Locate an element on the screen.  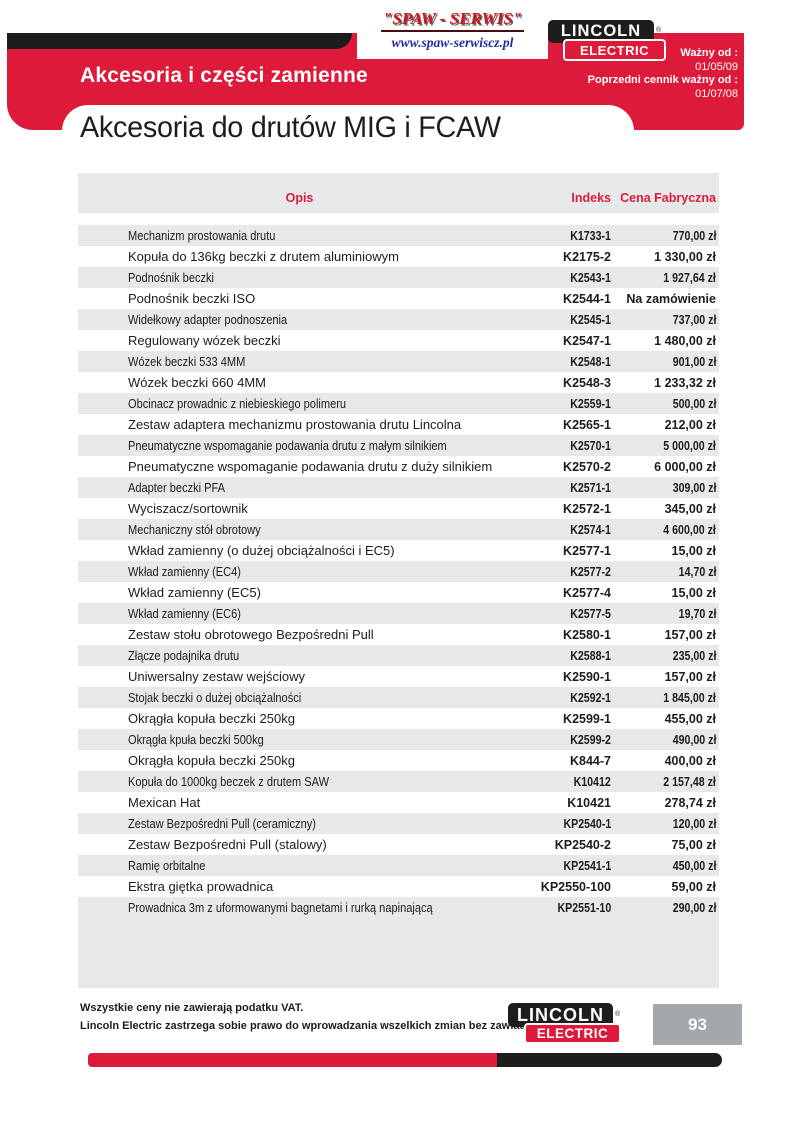
bottom-bar is located at coordinates (405, 1060).